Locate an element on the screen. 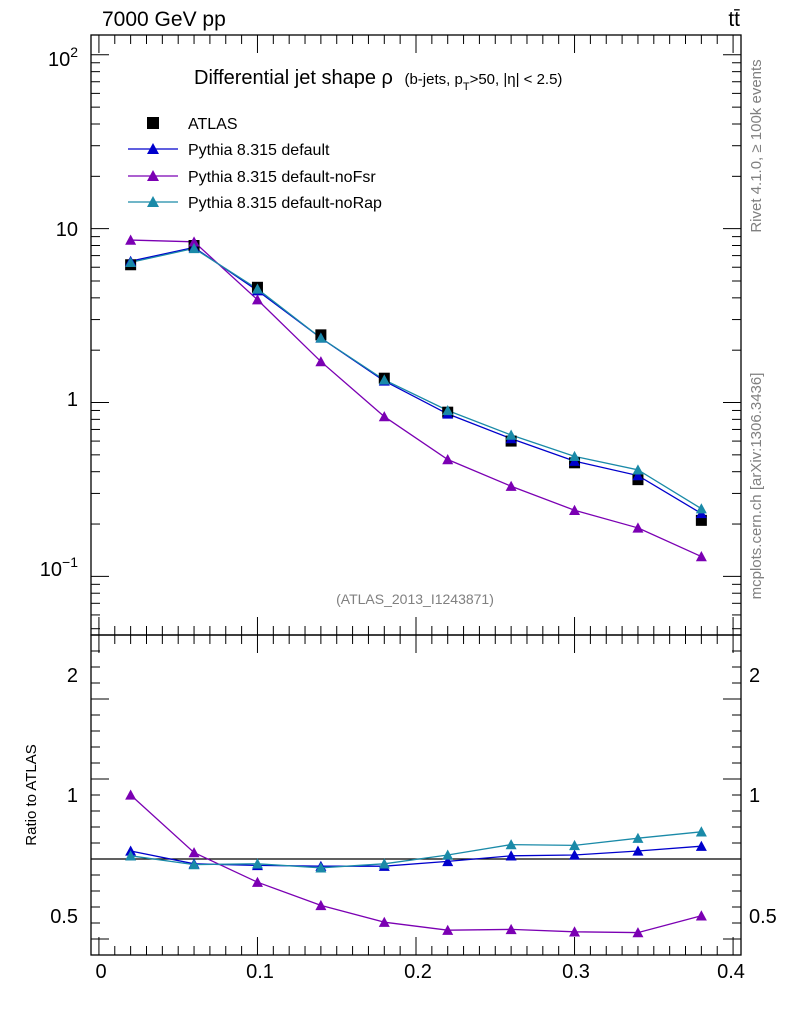  ratio-ytick-label-2-right: 2 is located at coordinates (754, 676).